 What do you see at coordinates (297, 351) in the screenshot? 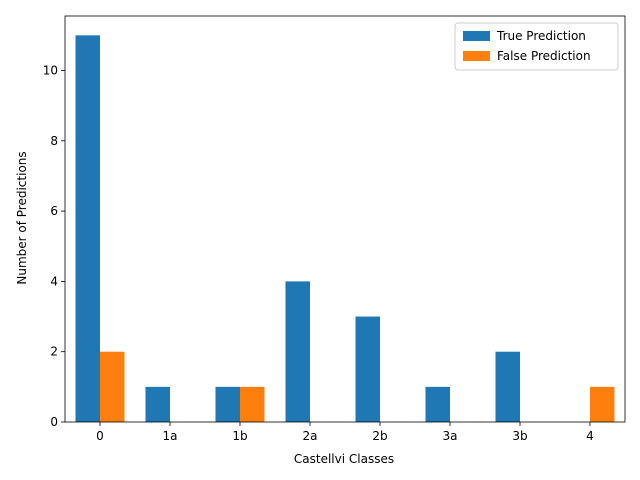
I see `bar-true-prediction-2a` at bounding box center [297, 351].